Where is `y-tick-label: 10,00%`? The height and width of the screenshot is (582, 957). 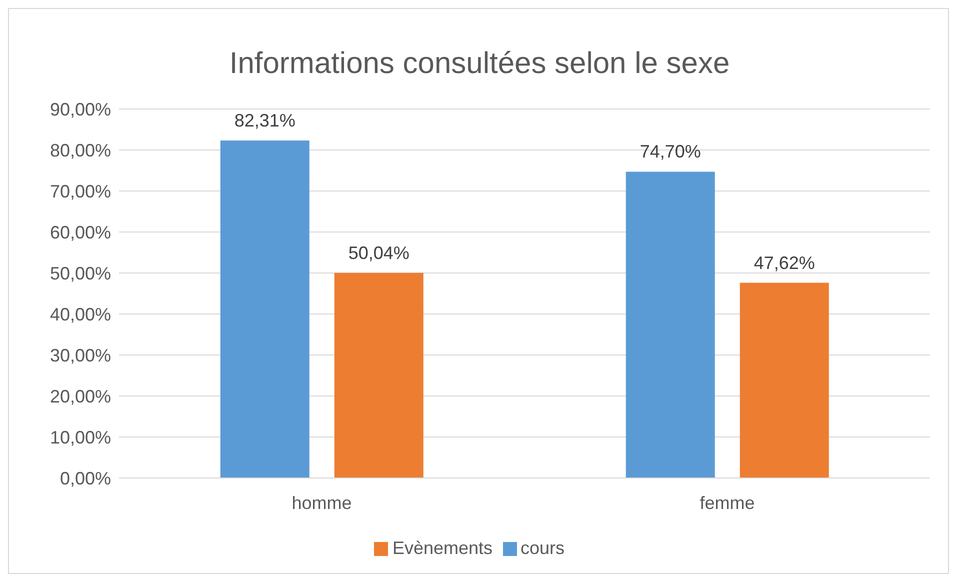 y-tick-label: 10,00% is located at coordinates (80, 437).